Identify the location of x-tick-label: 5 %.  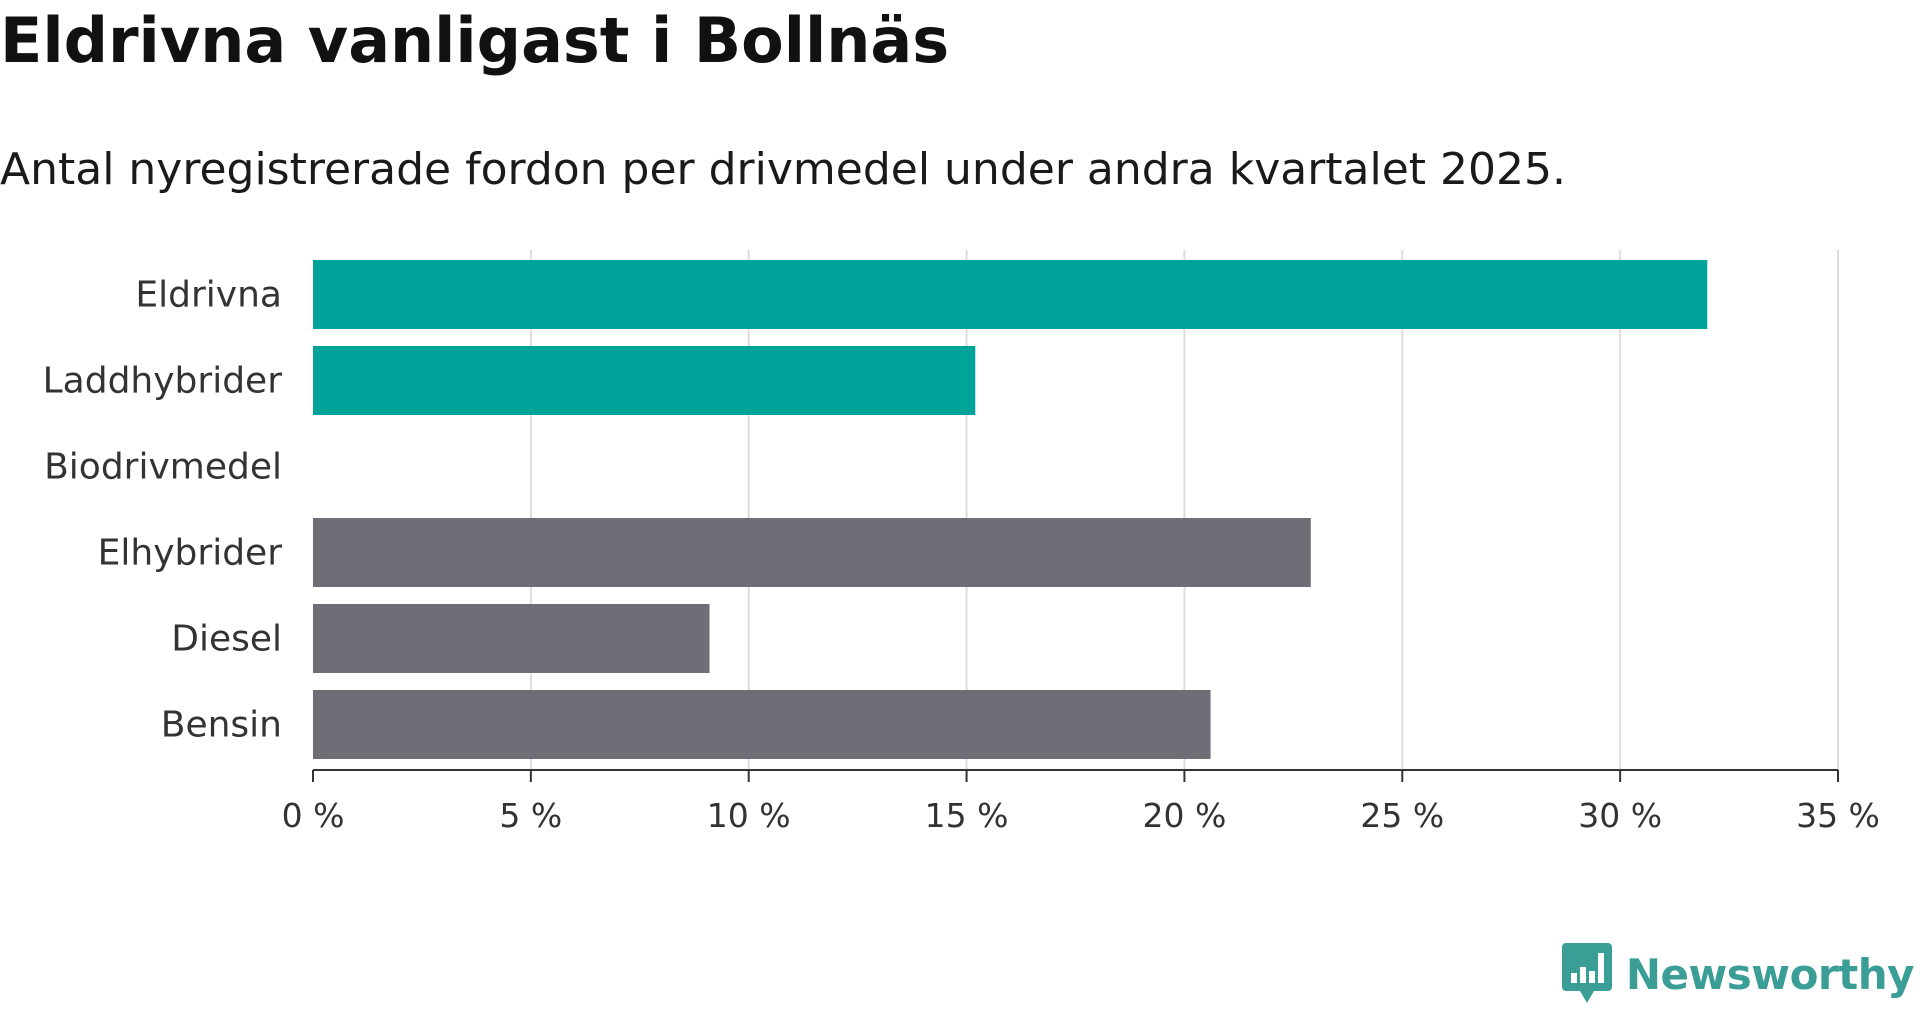
(530, 815).